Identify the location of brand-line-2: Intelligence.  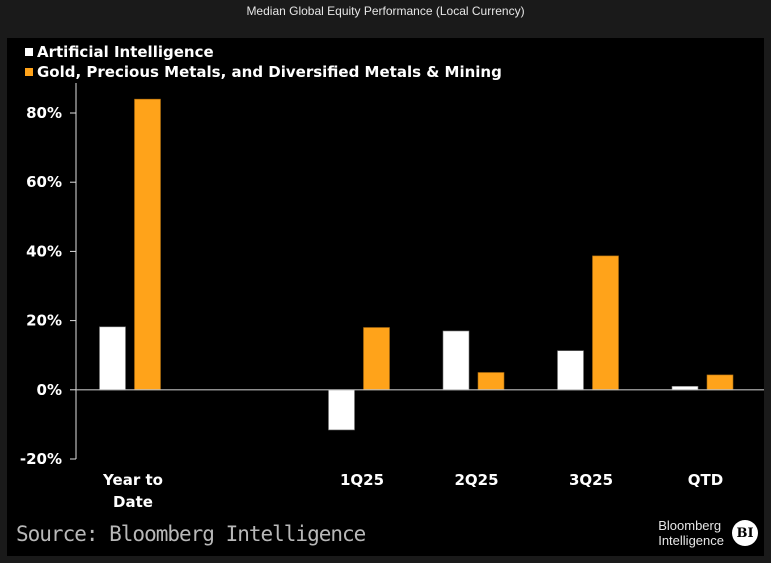
(691, 540).